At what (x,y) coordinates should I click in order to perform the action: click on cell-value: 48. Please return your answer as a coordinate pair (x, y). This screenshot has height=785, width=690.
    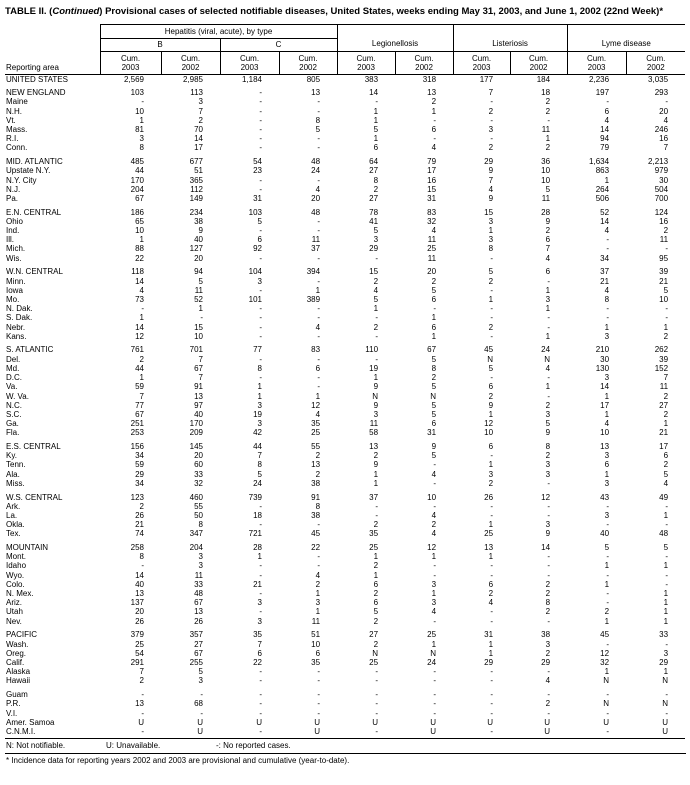
    Looking at the image, I should click on (316, 212).